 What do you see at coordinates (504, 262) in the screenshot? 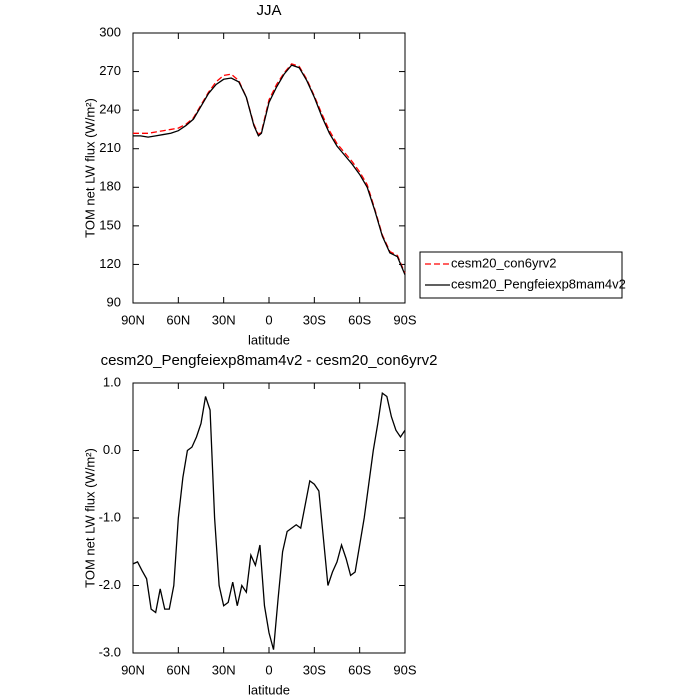
I see `legend-label: cesm20_con6yrv2` at bounding box center [504, 262].